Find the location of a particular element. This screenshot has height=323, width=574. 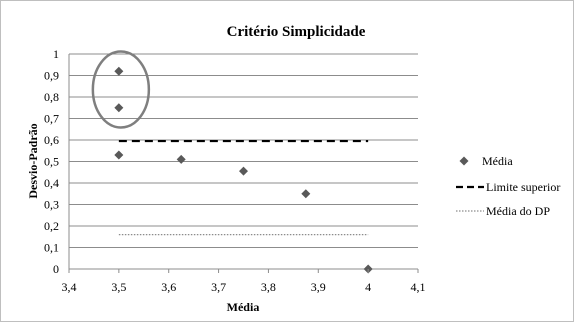

x-tick-label: 3,8 is located at coordinates (268, 287).